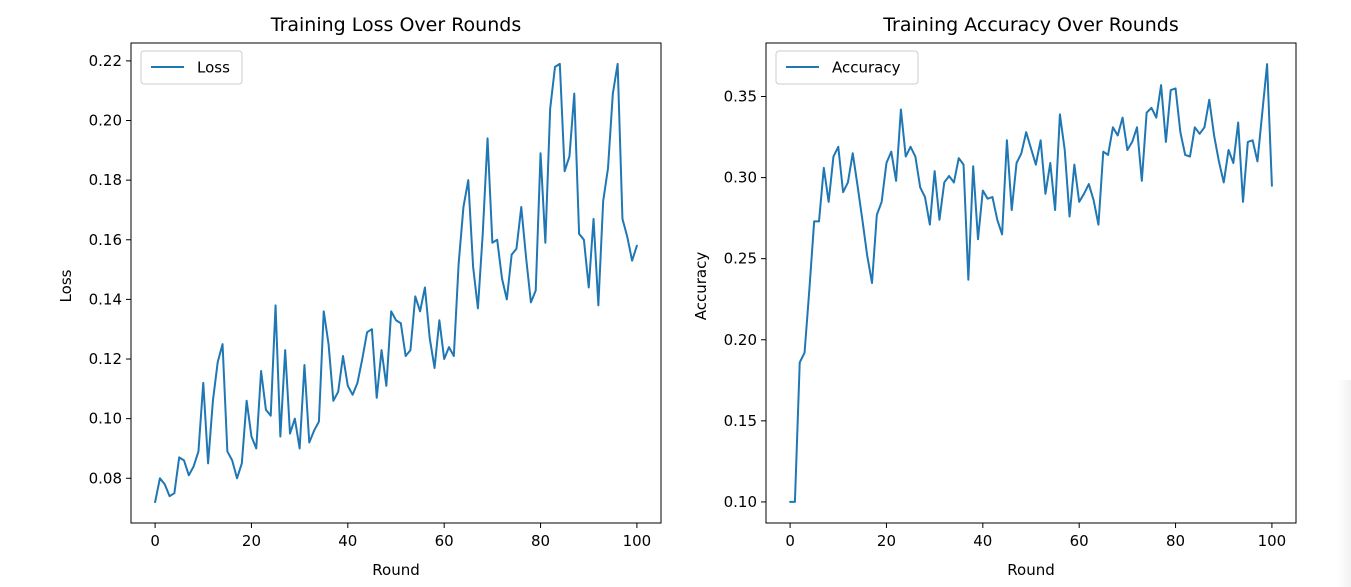  Describe the element at coordinates (105, 240) in the screenshot. I see `loss-chart-ytick-label: 0.16` at that location.